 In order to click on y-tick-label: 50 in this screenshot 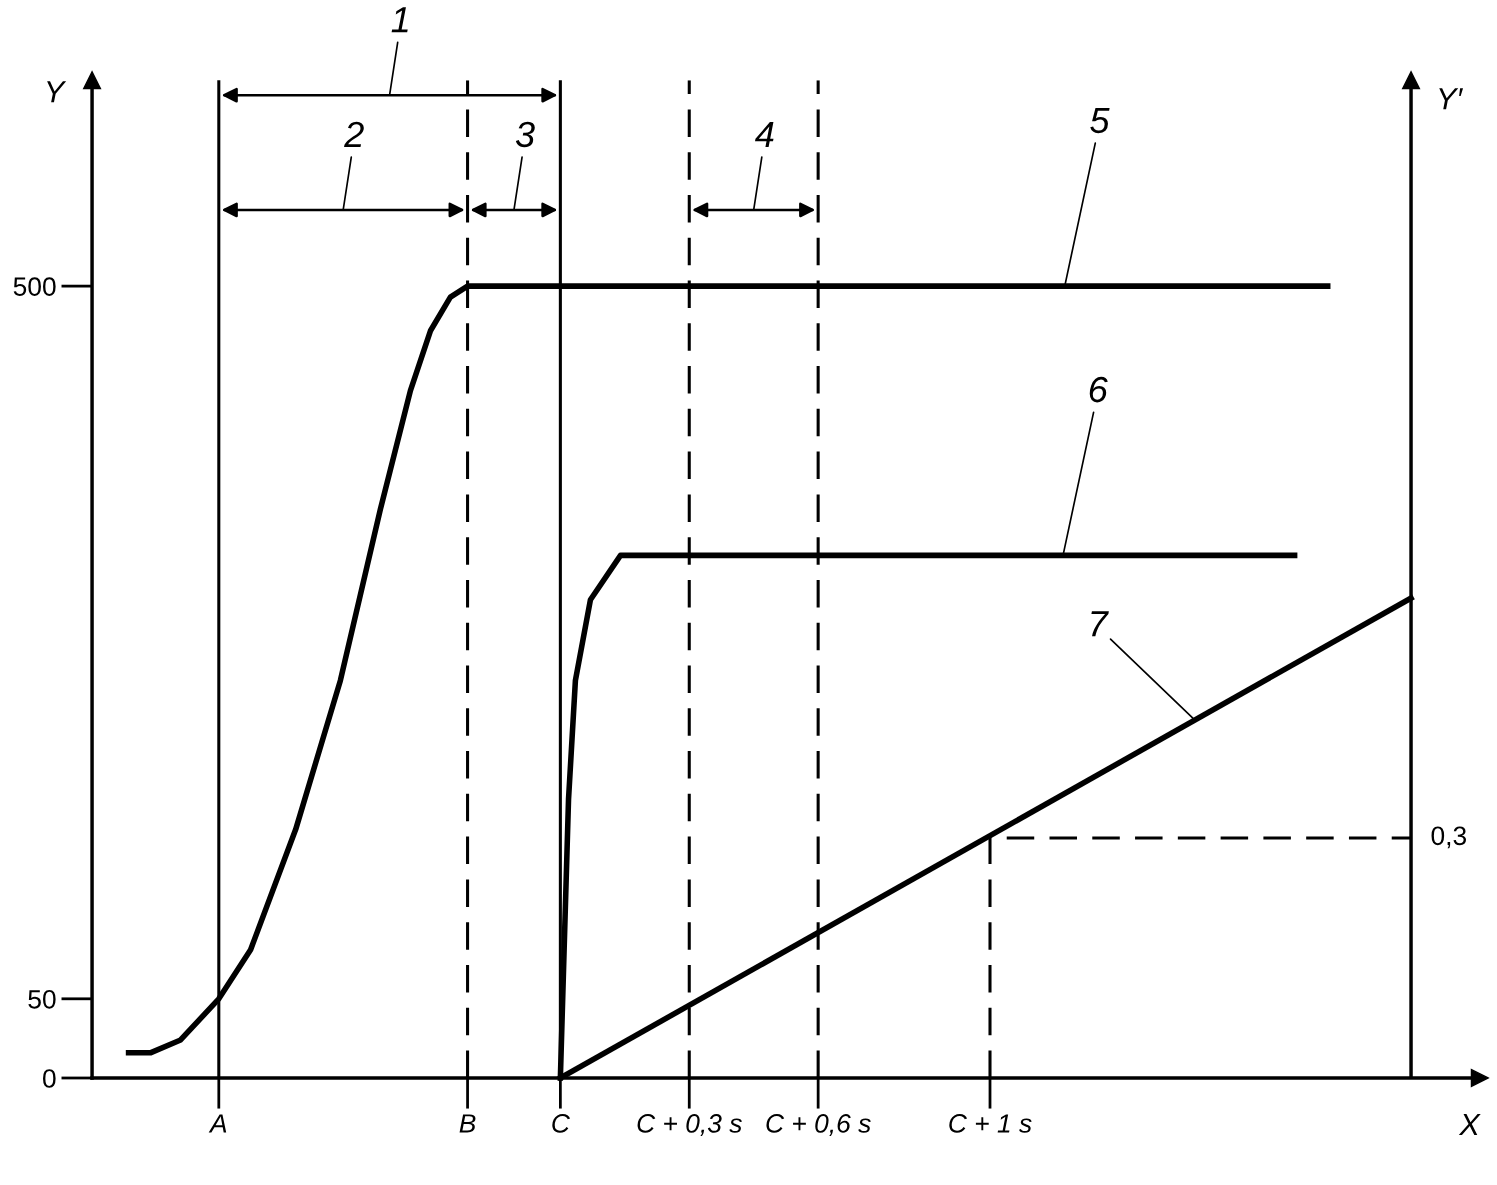, I will do `click(42, 999)`.